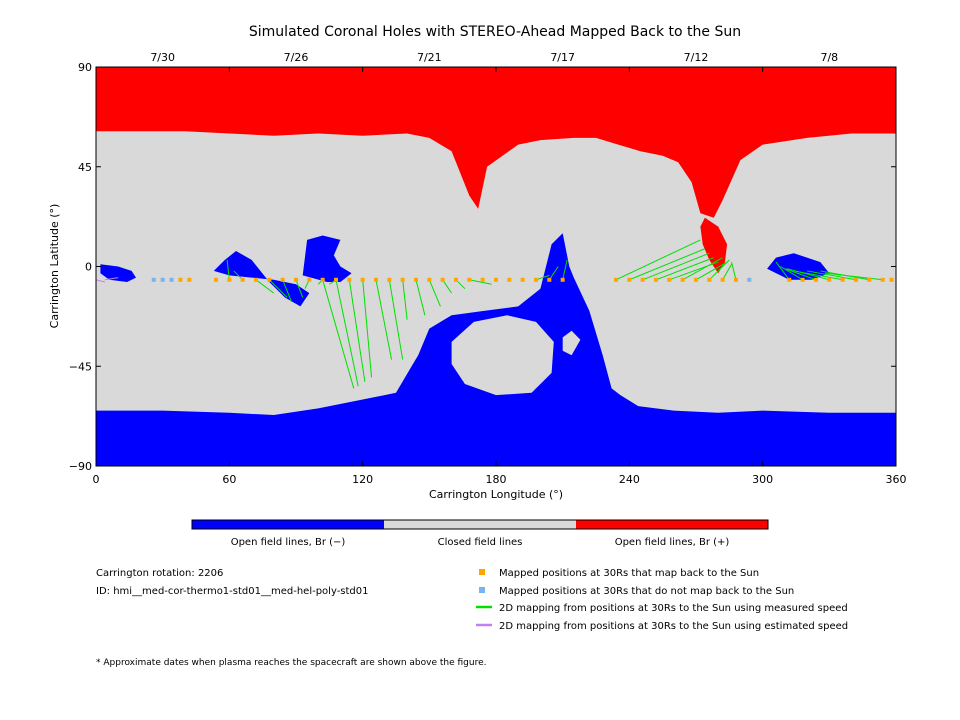  What do you see at coordinates (696, 57) in the screenshot?
I see `top-date-4: 7/12` at bounding box center [696, 57].